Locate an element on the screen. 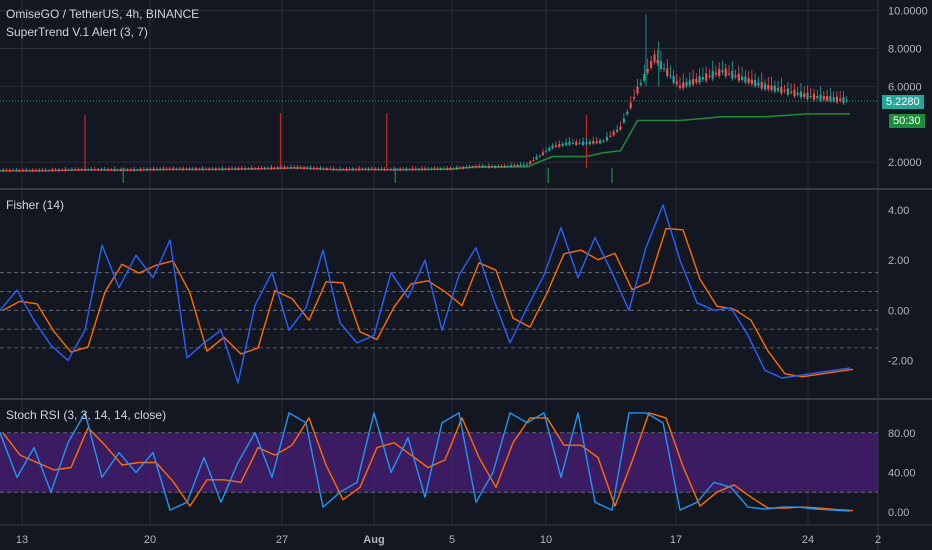  countdown-badge: 50:30 is located at coordinates (907, 121).